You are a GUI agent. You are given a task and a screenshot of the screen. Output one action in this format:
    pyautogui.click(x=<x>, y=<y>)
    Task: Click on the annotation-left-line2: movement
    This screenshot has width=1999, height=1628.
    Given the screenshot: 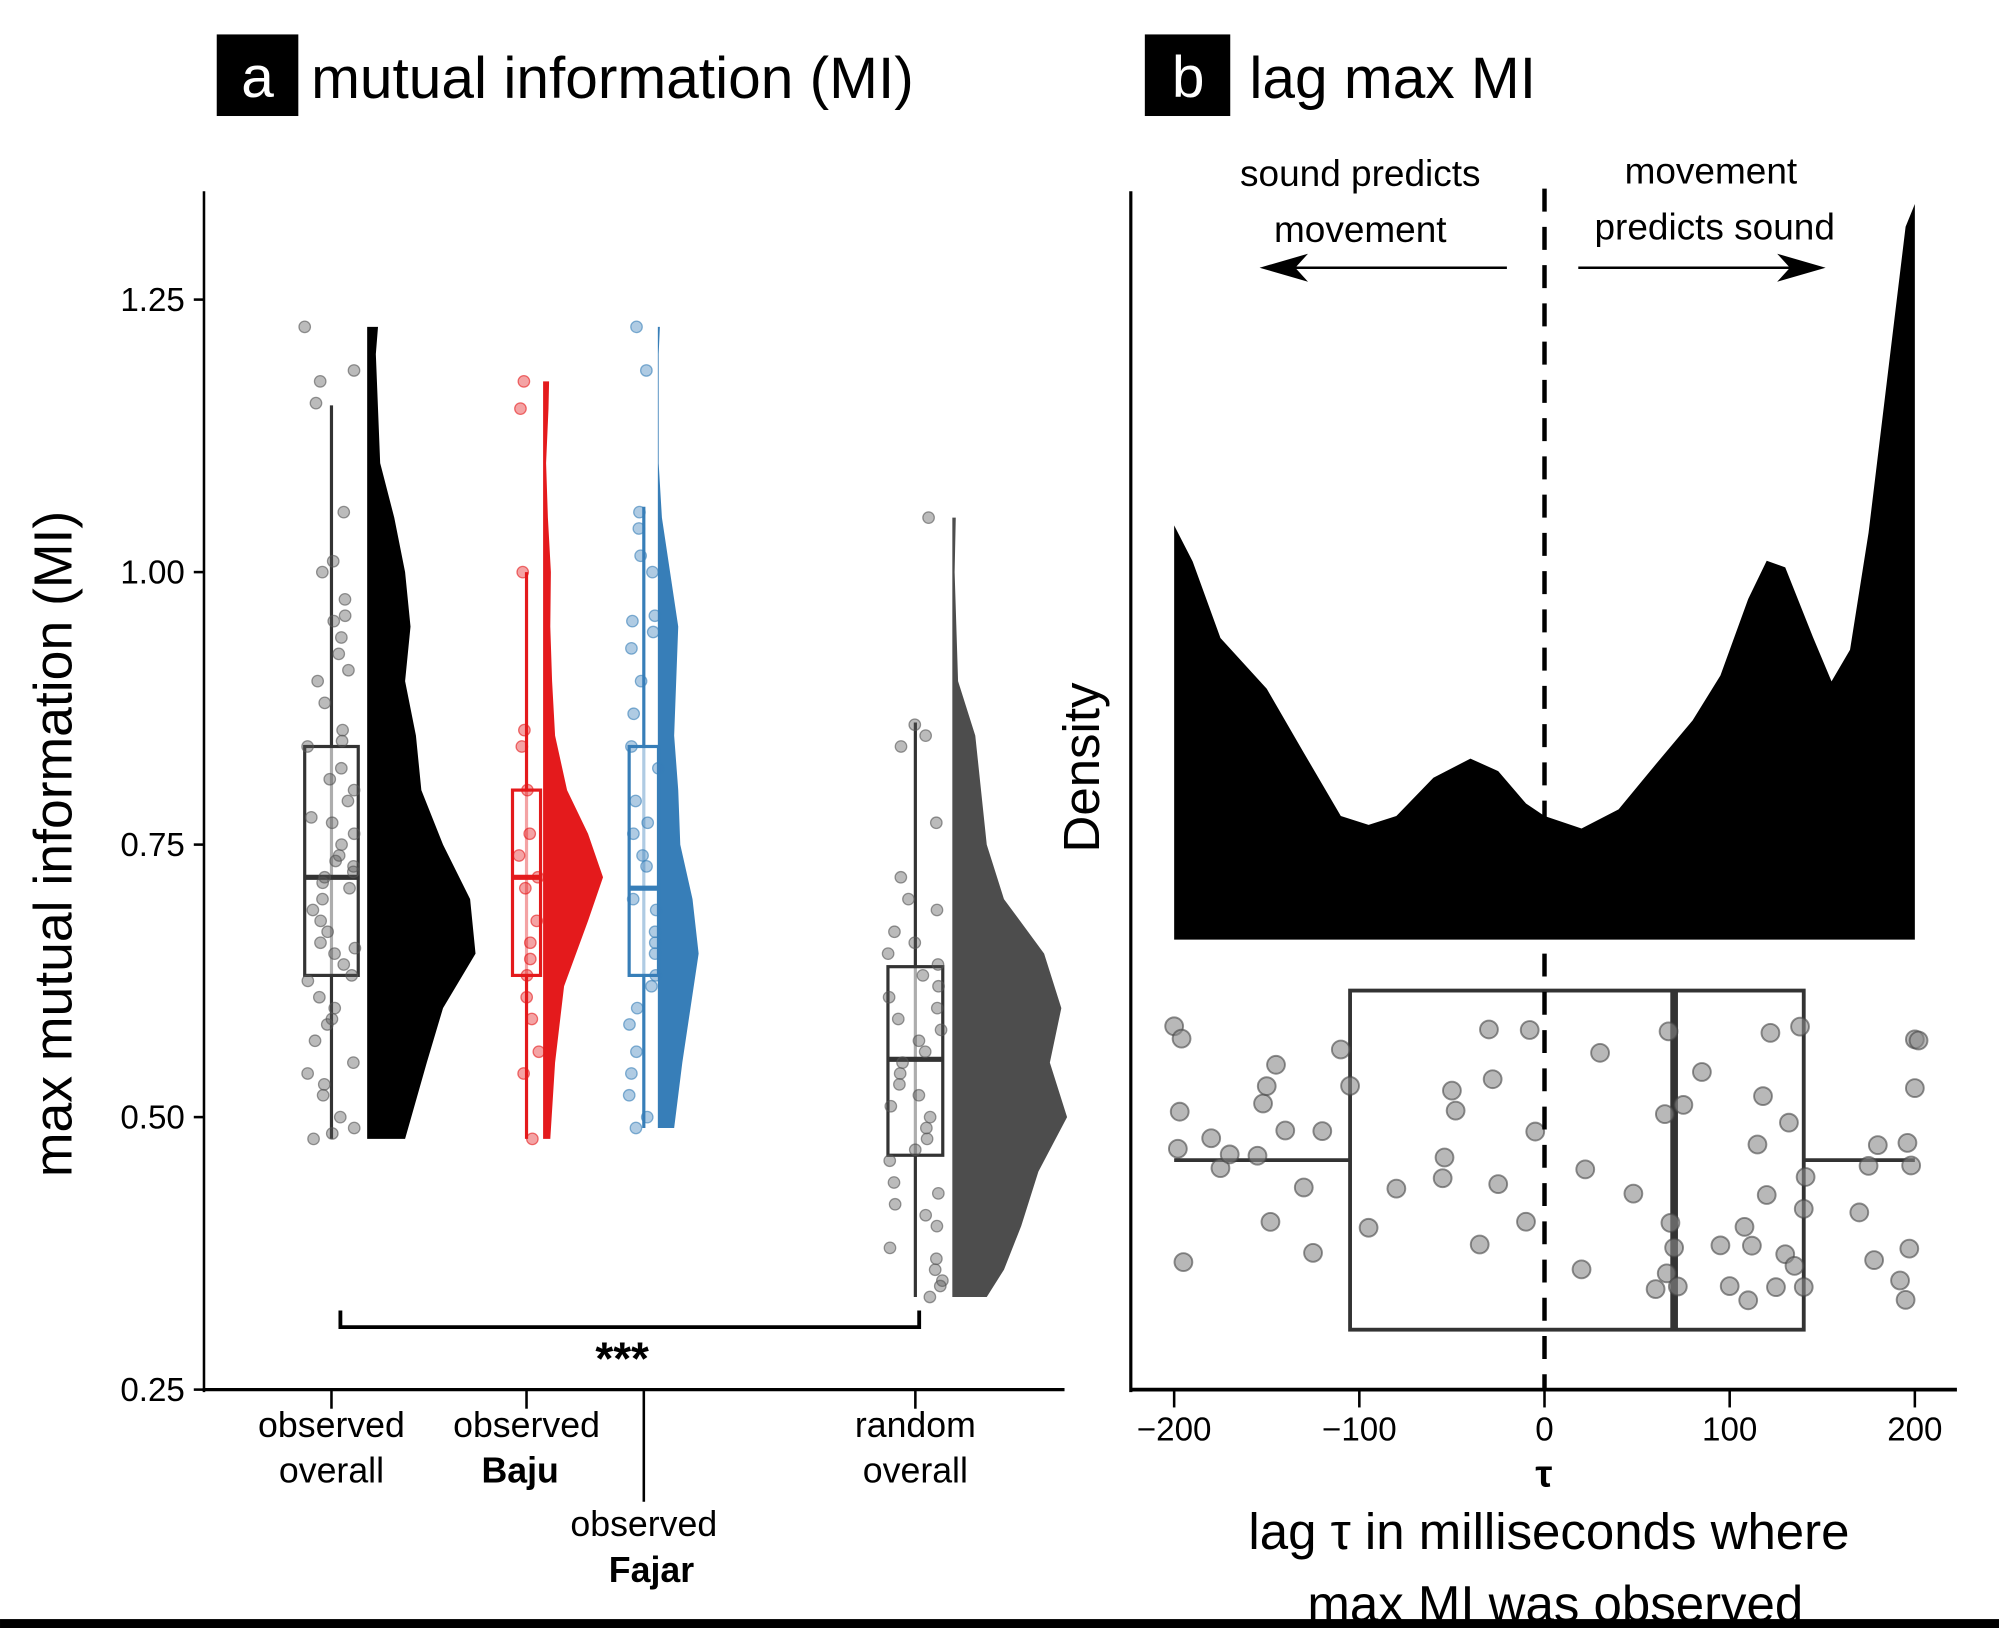 What is the action you would take?
    pyautogui.click(x=1360, y=229)
    